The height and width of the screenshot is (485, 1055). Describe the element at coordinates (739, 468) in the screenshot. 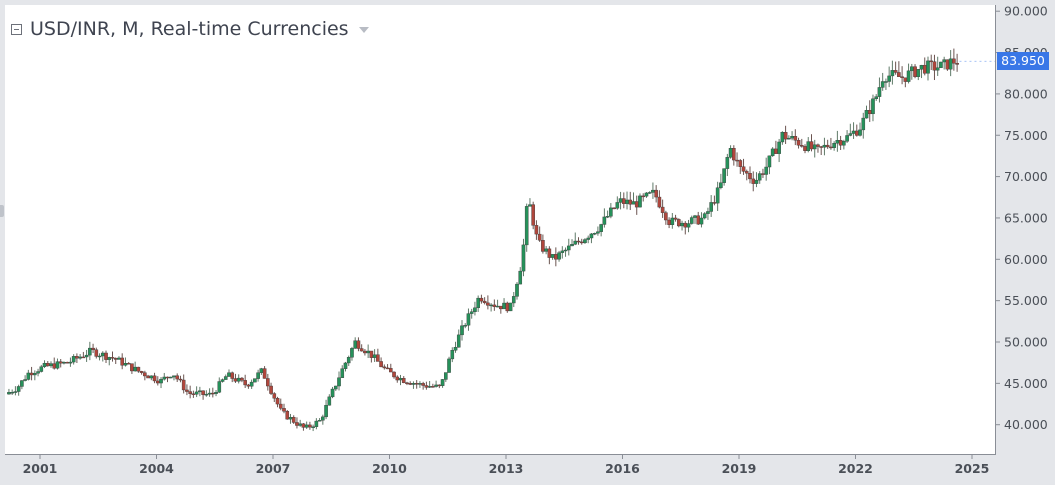

I see `x-axis-tick-label: 2019` at that location.